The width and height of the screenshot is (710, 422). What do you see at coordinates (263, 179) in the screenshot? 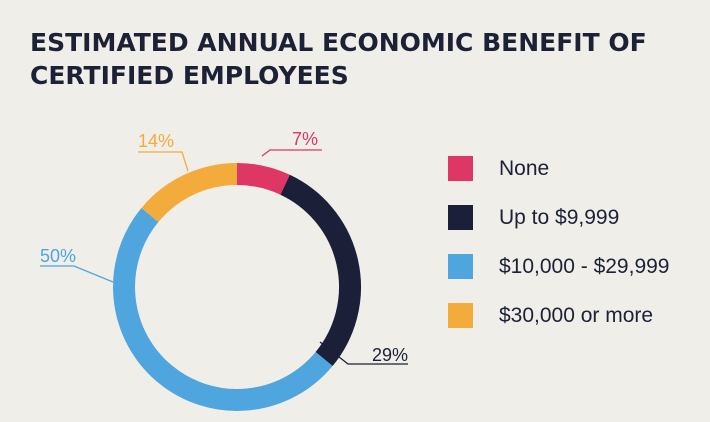
I see `donut-slice-none` at bounding box center [263, 179].